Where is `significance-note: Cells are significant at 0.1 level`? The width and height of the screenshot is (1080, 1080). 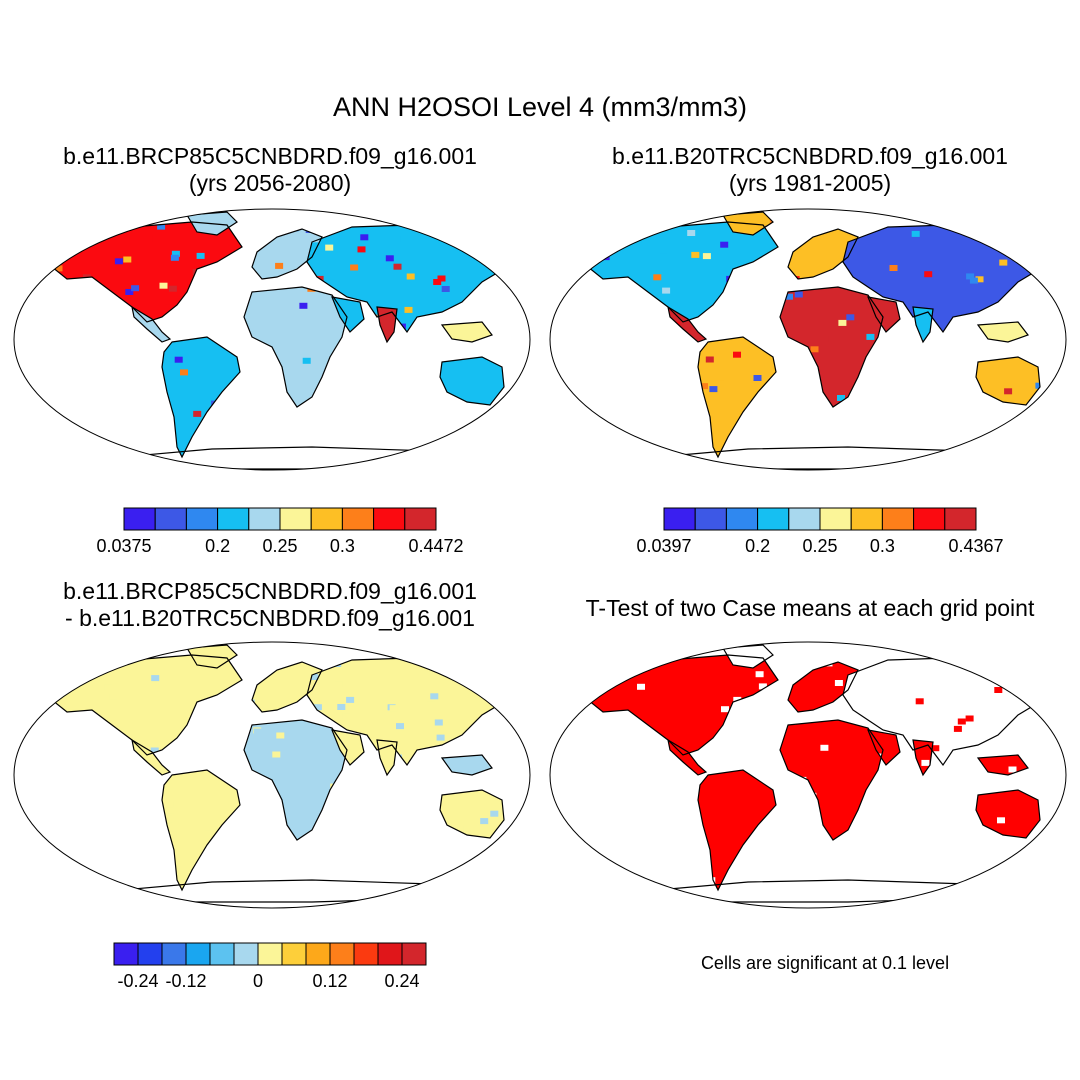 significance-note: Cells are significant at 0.1 level is located at coordinates (825, 963).